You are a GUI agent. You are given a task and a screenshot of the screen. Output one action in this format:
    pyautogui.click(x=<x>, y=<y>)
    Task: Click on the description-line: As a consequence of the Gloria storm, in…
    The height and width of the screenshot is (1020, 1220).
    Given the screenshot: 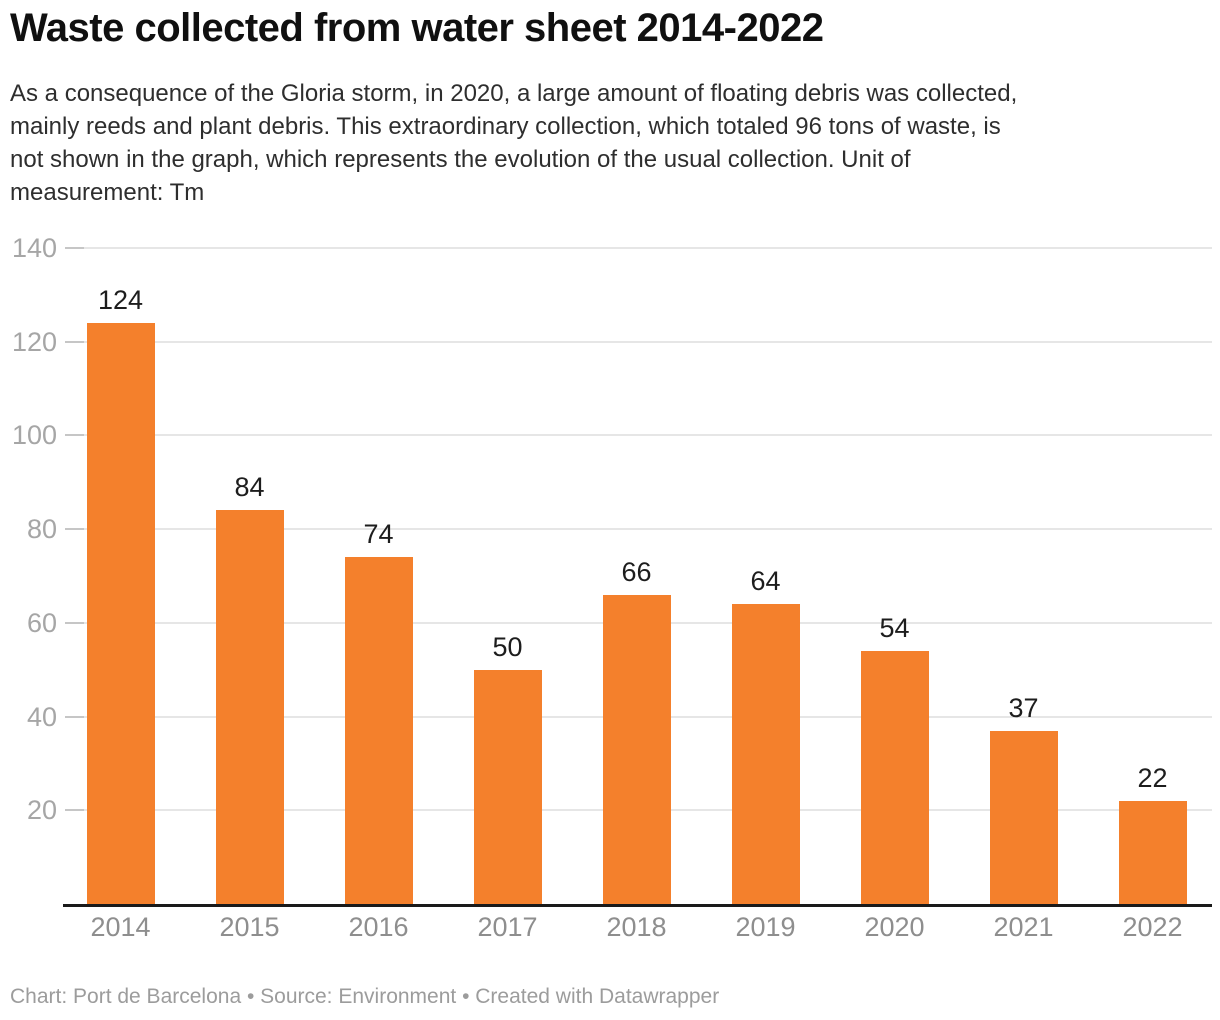 What is the action you would take?
    pyautogui.click(x=514, y=93)
    